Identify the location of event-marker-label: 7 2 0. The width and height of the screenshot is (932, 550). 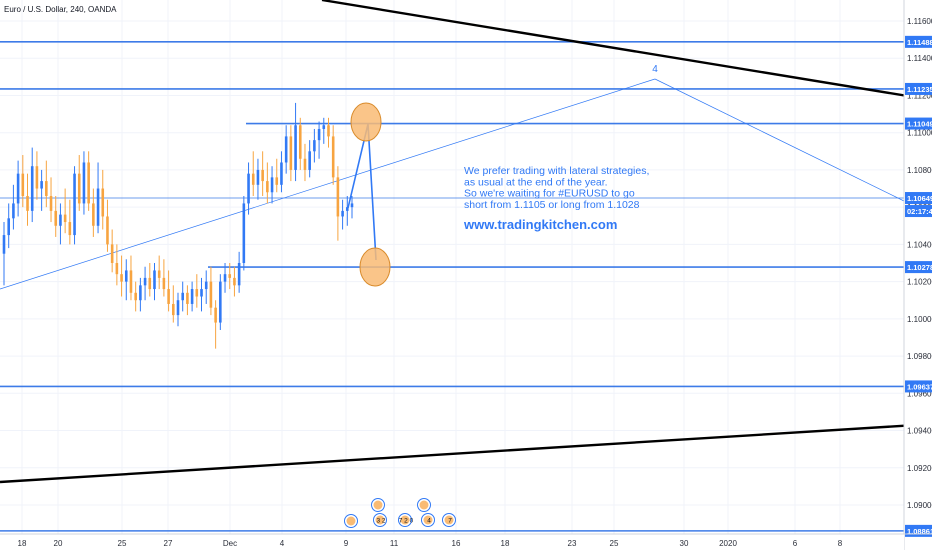
(406, 521).